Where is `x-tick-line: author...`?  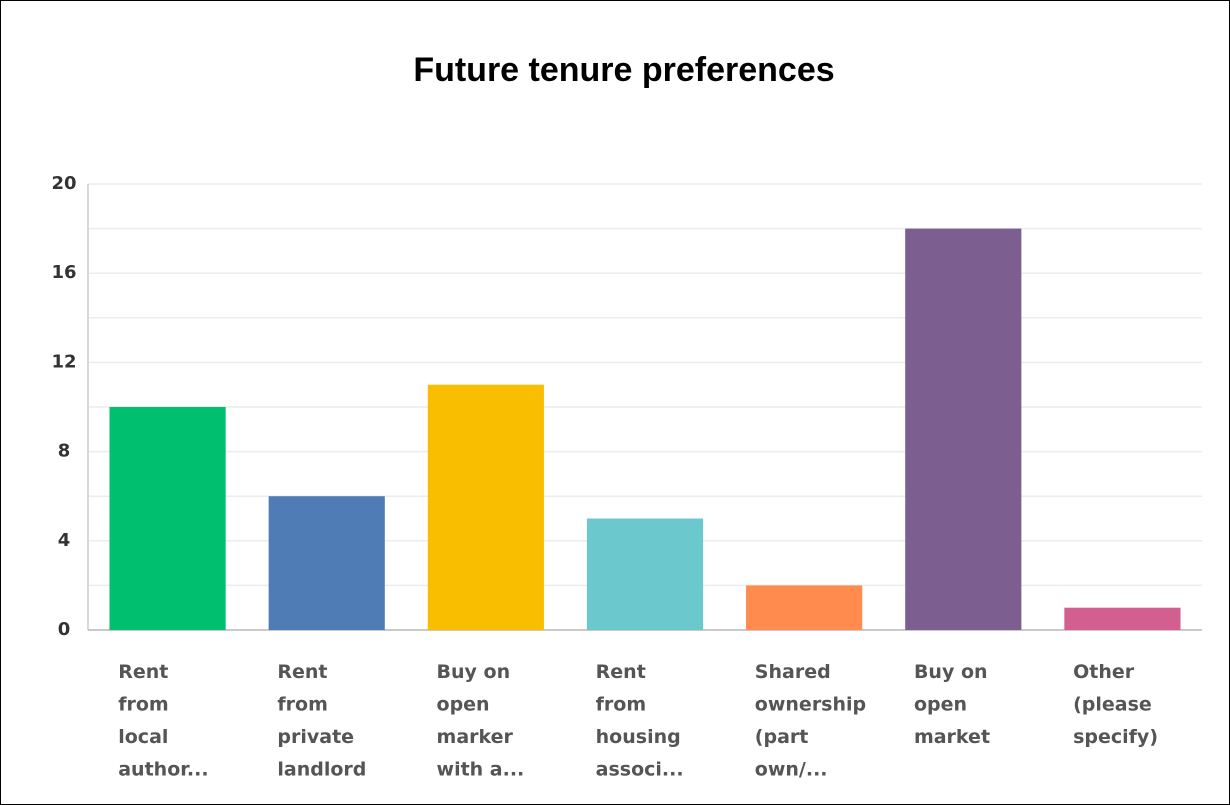
x-tick-line: author... is located at coordinates (163, 769).